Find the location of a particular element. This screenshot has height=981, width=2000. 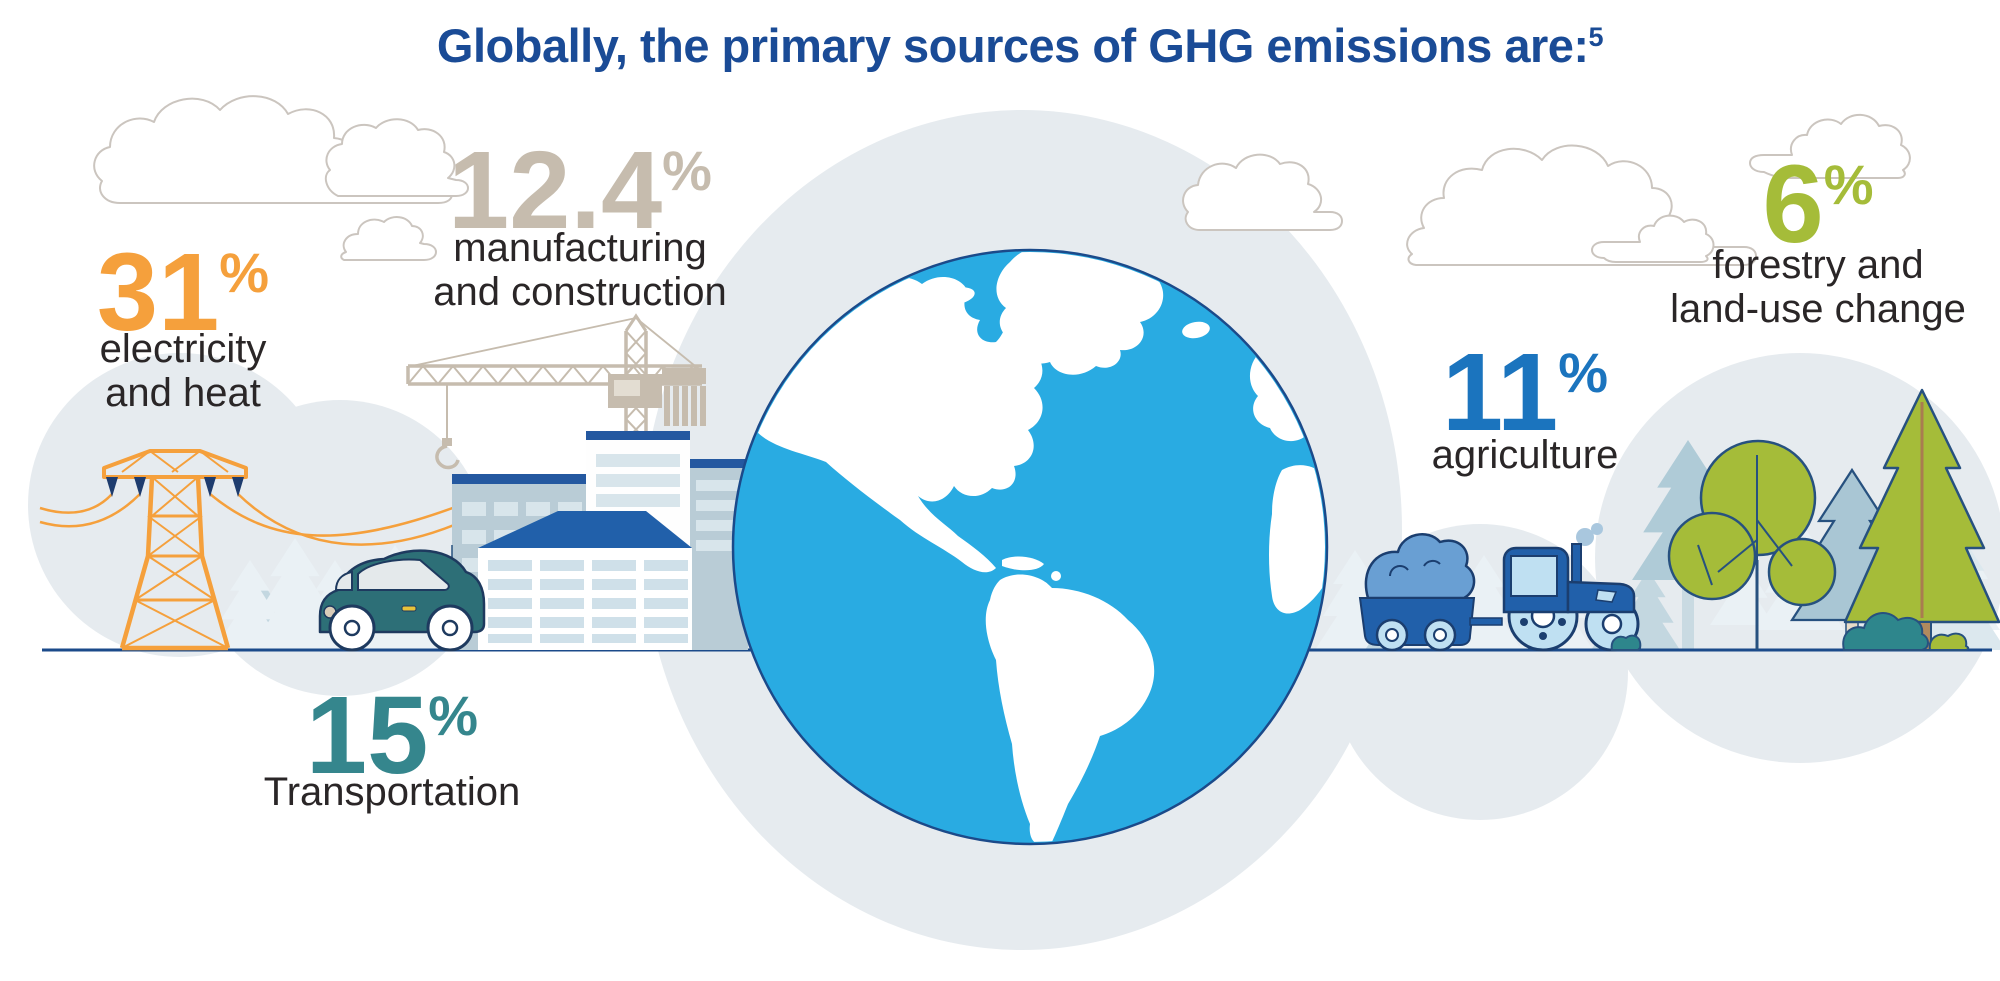

stat-agriculture-label: agriculture is located at coordinates (1525, 455).